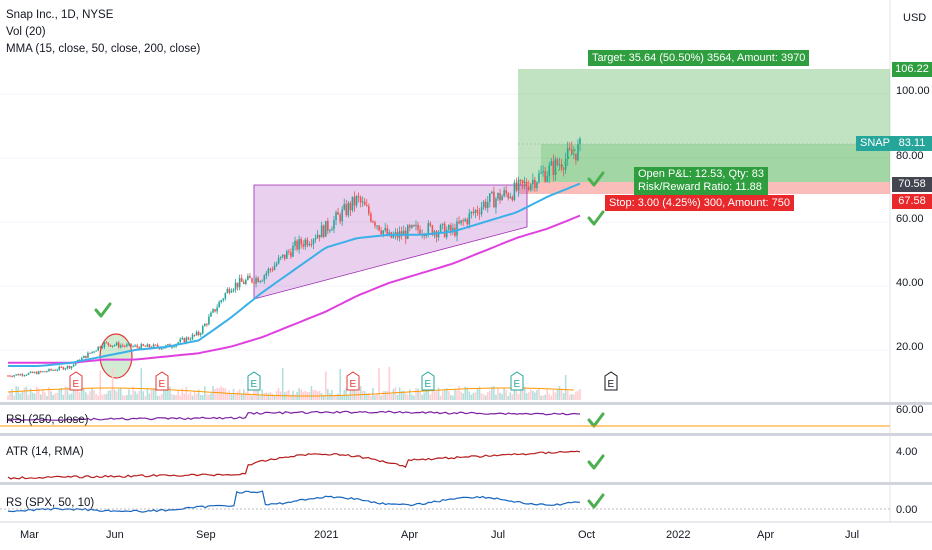 The height and width of the screenshot is (550, 932). I want to click on rs-pane-label: RS (SPX, 50, 10), so click(50, 503).